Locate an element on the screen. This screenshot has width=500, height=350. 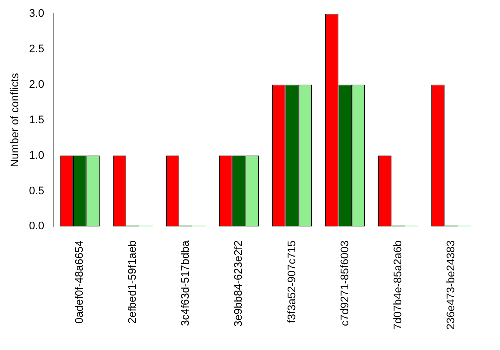
y-axis-title: Number of conflicts is located at coordinates (16, 120).